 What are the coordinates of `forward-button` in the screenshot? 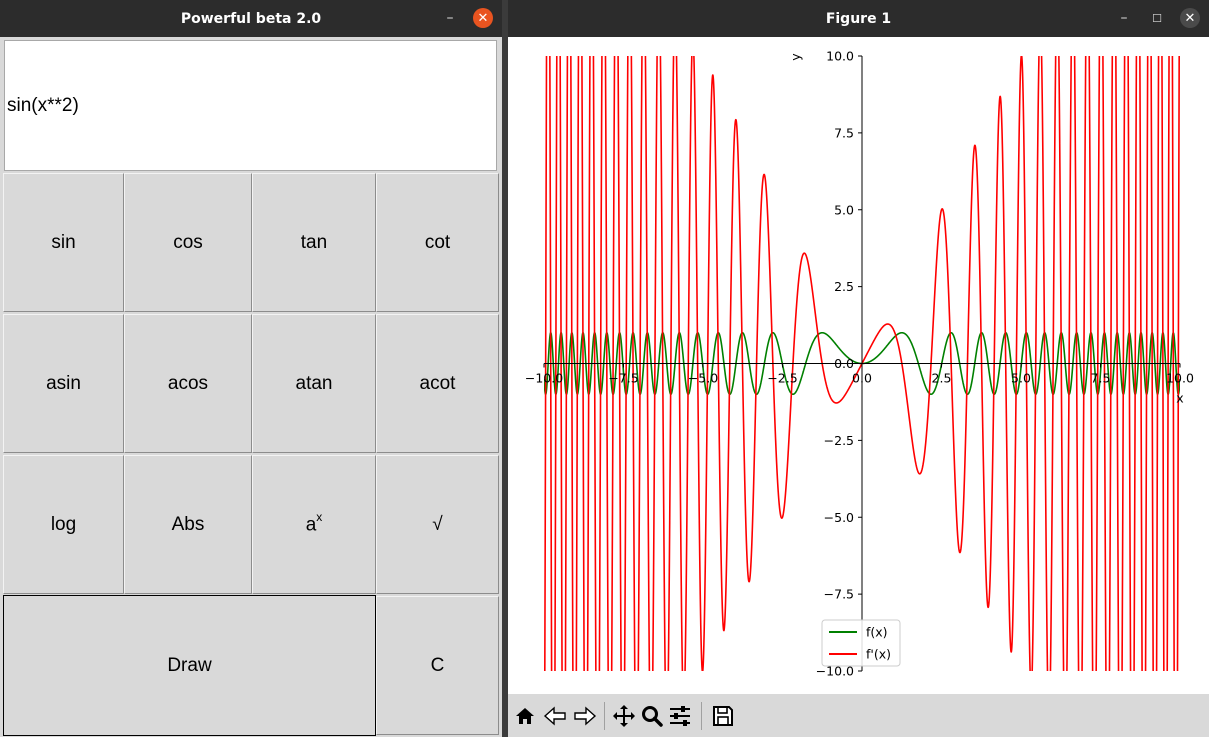 It's located at (585, 716).